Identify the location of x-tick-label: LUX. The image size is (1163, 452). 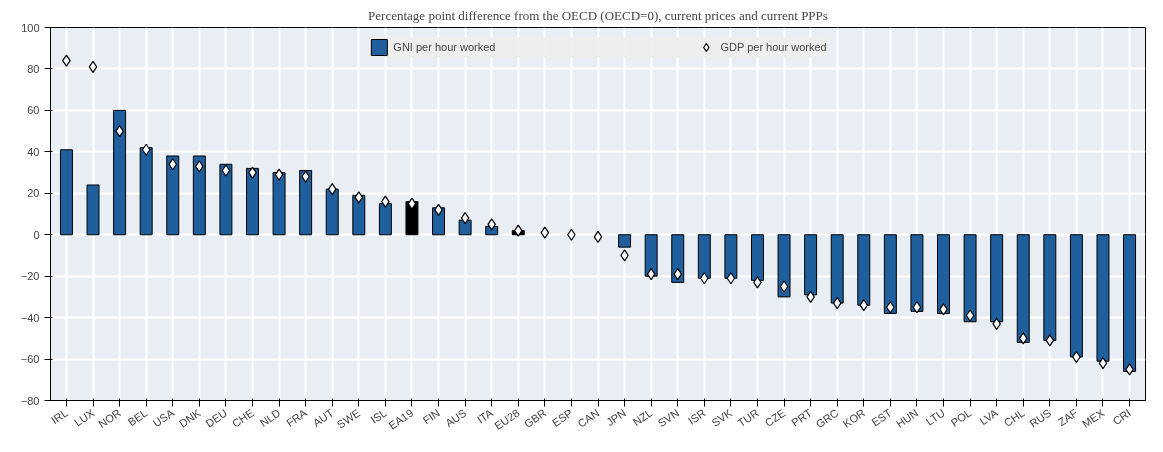
(84, 417).